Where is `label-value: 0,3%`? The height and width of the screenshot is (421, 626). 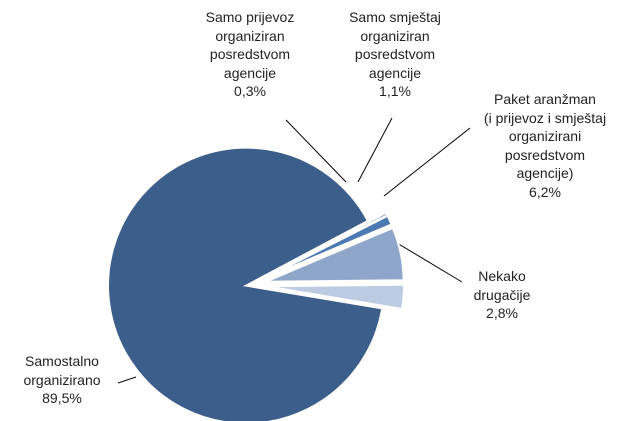
label-value: 0,3% is located at coordinates (250, 91).